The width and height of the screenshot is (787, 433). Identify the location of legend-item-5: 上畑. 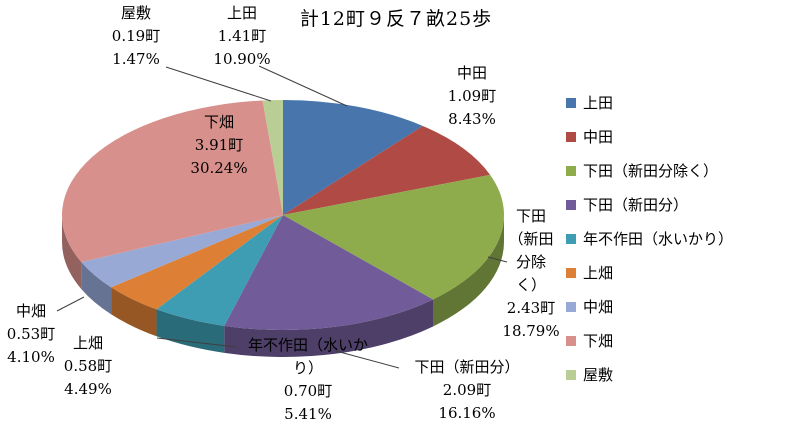
(649, 272).